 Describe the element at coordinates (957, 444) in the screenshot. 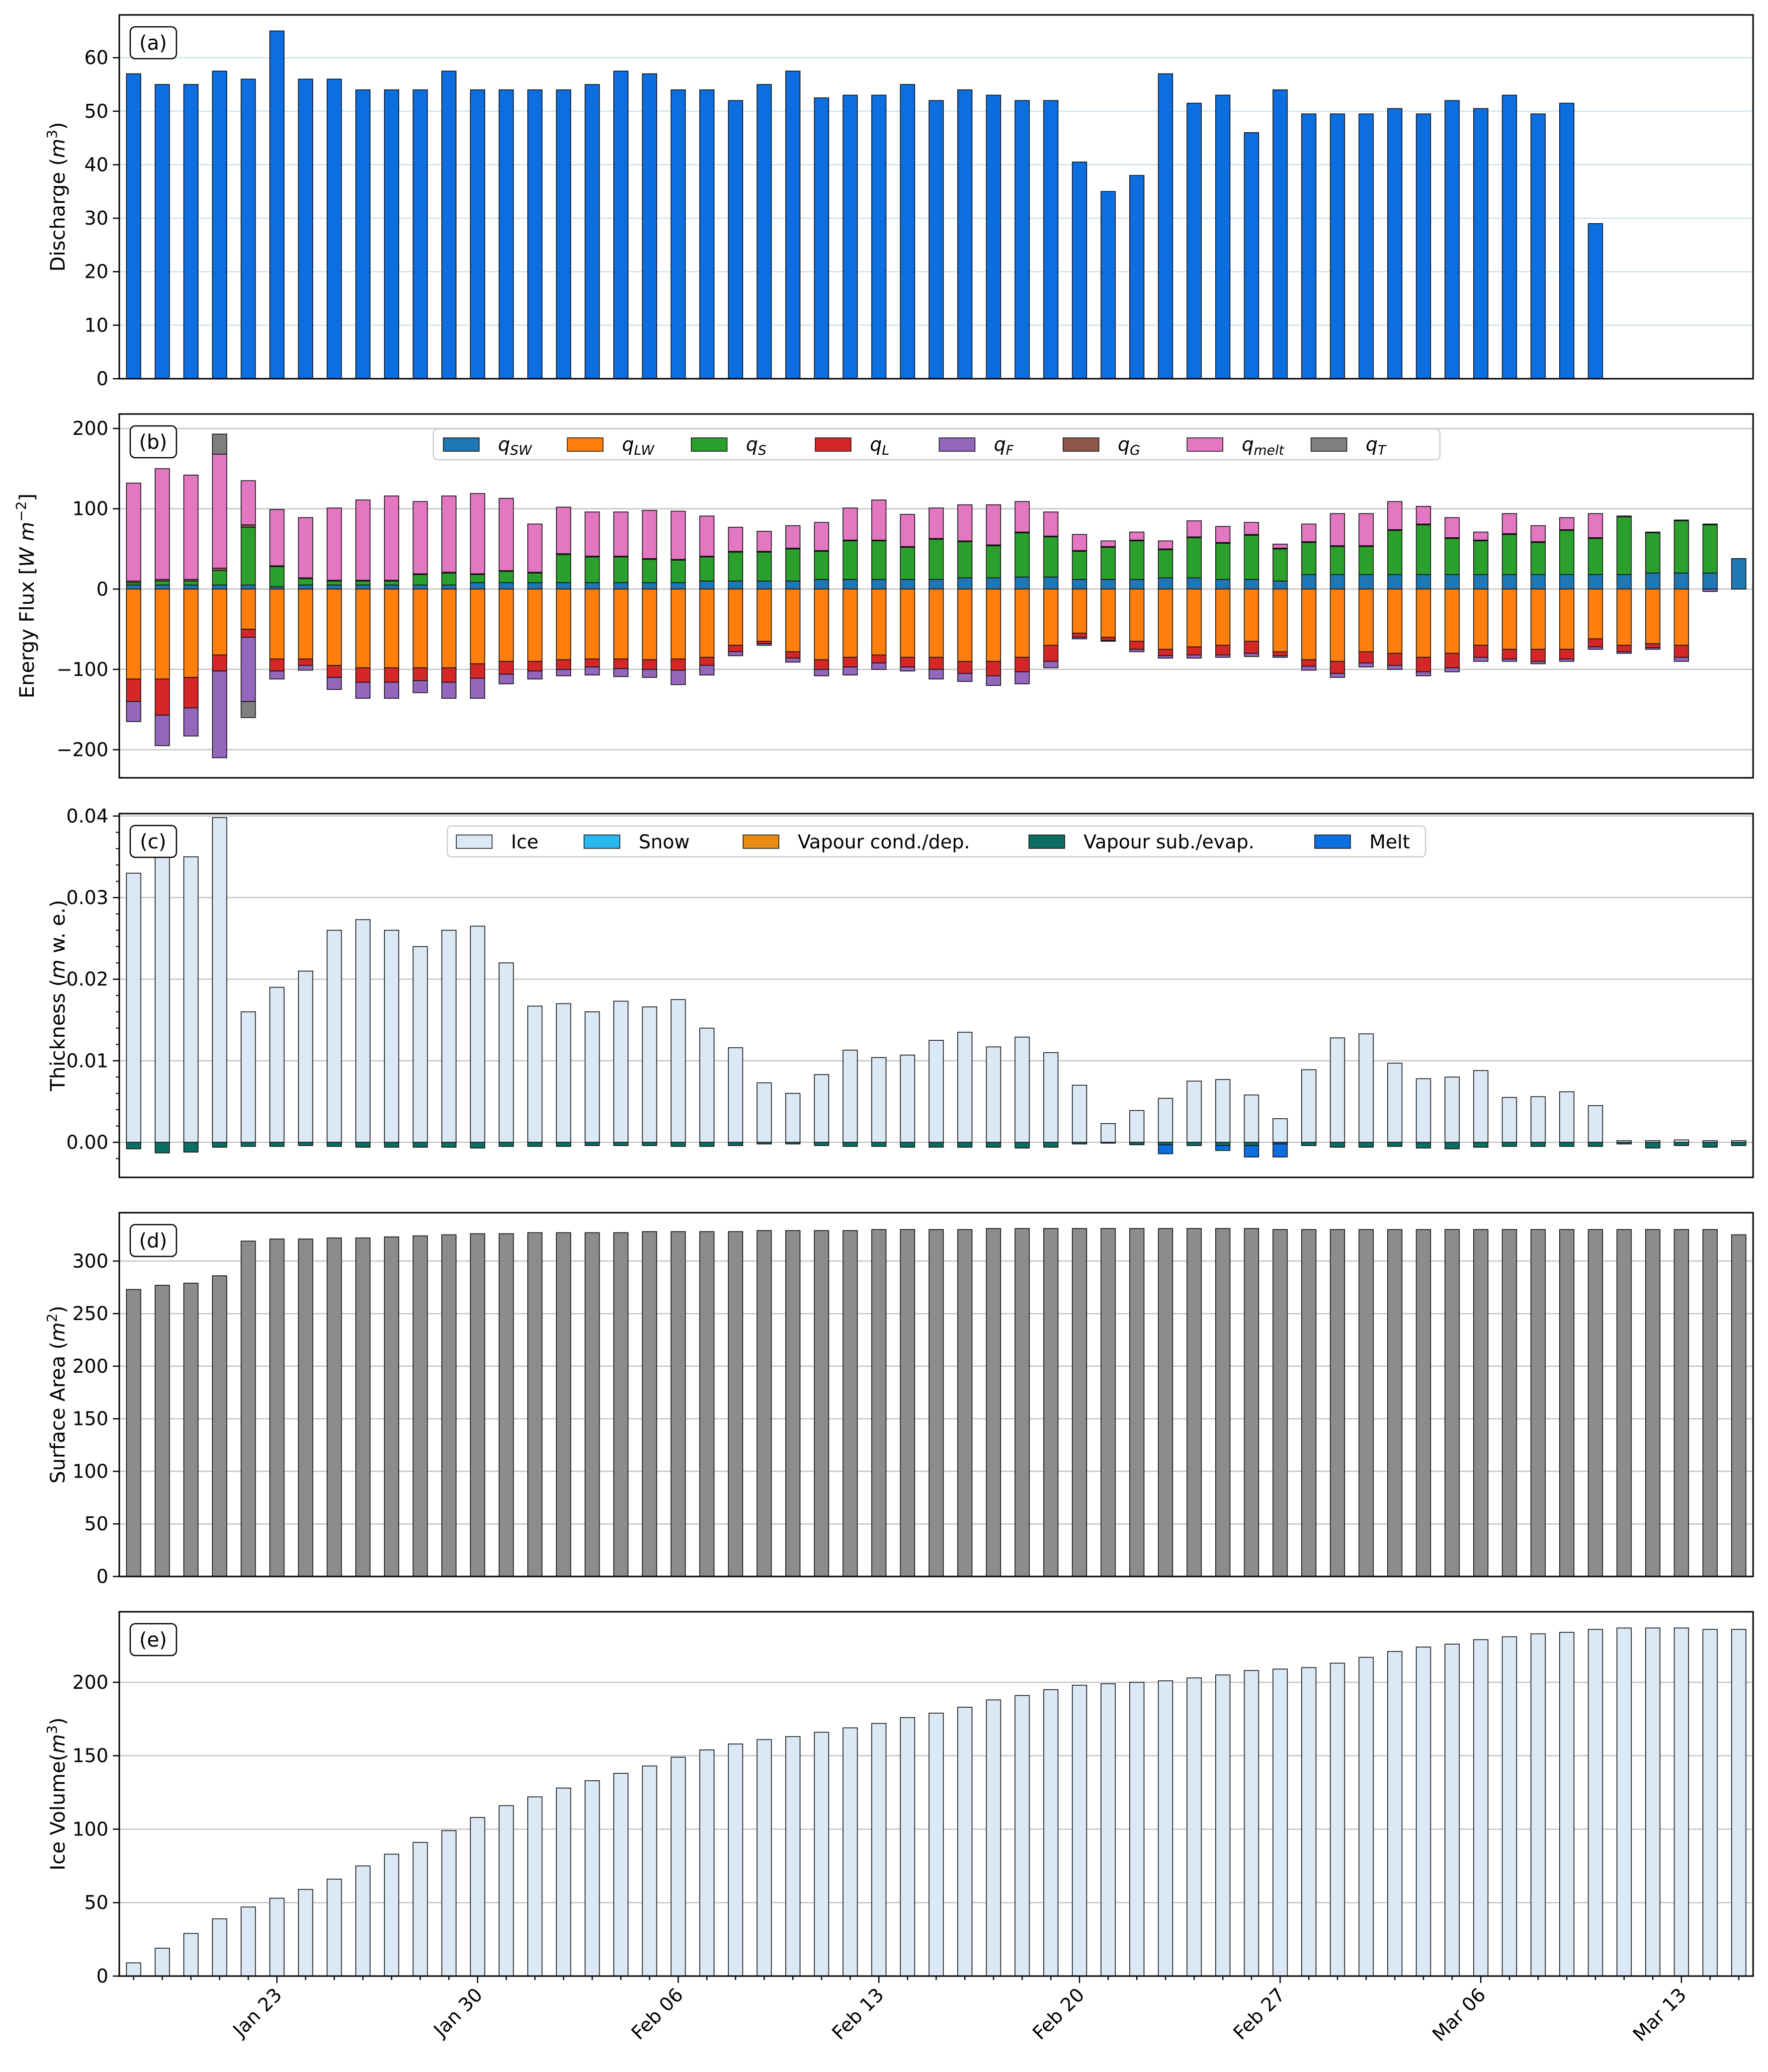

I see `legend-swatch-f` at that location.